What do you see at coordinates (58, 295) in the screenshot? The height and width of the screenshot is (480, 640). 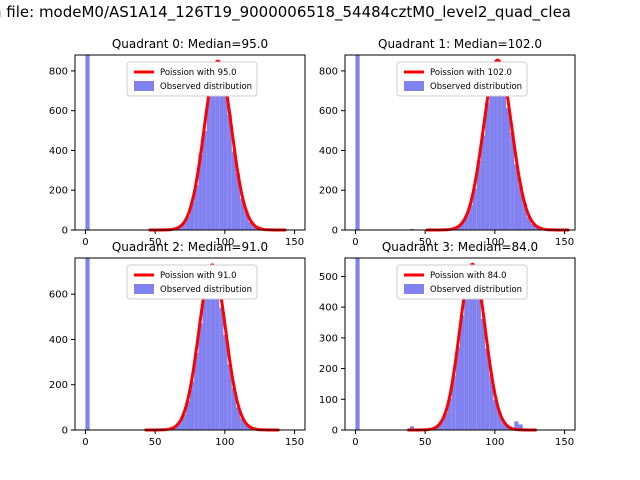 I see `y-tick-label: 600` at bounding box center [58, 295].